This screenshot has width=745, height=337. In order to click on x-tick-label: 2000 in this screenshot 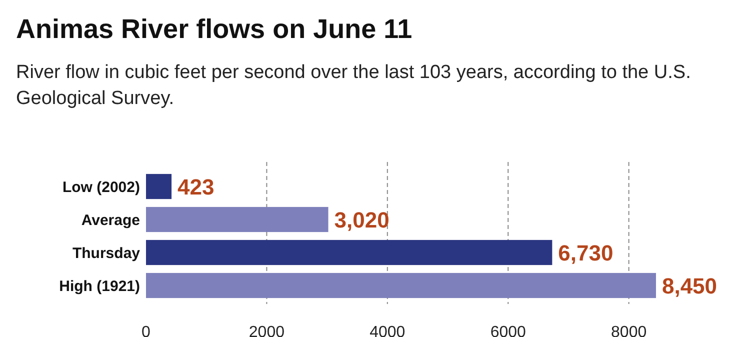, I will do `click(266, 330)`.